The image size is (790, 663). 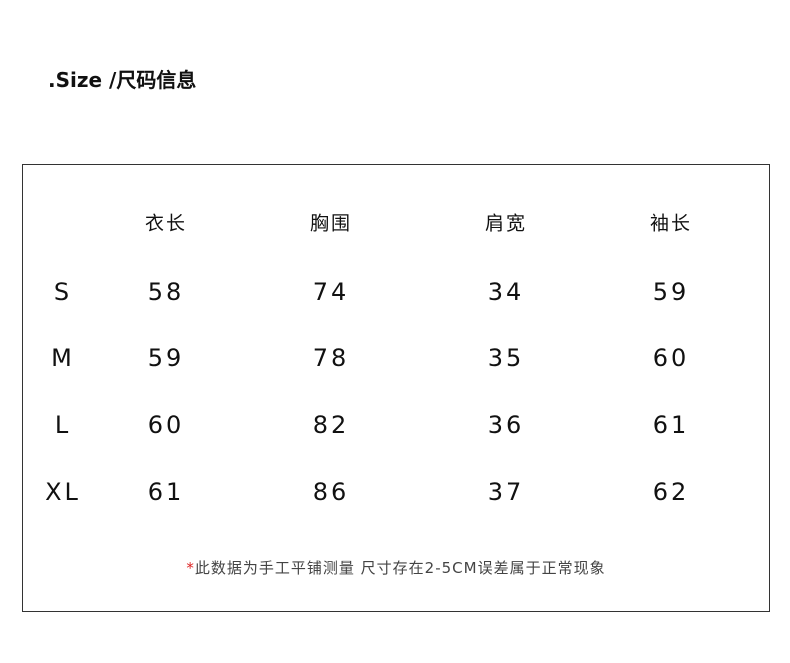 I want to click on table-cell: 74, so click(x=331, y=292).